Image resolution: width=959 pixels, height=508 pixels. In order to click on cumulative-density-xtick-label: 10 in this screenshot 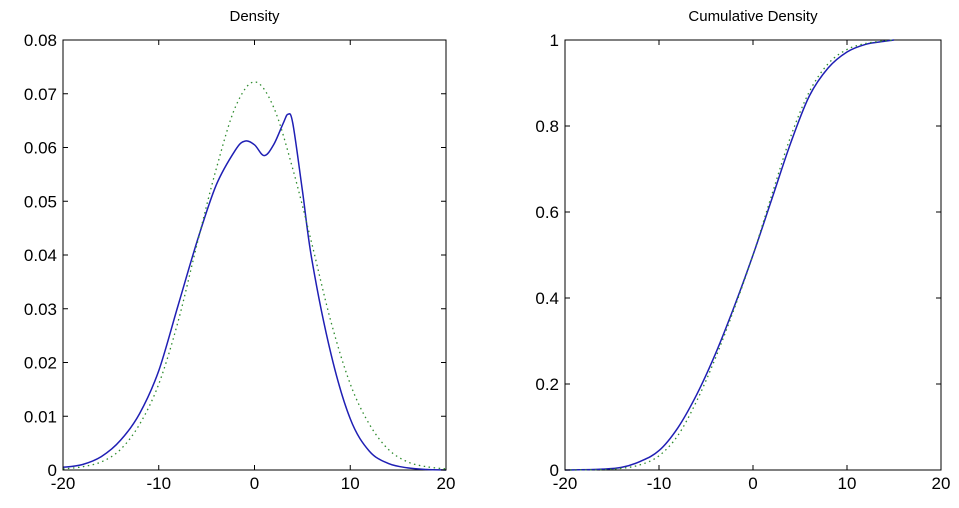, I will do `click(847, 483)`.